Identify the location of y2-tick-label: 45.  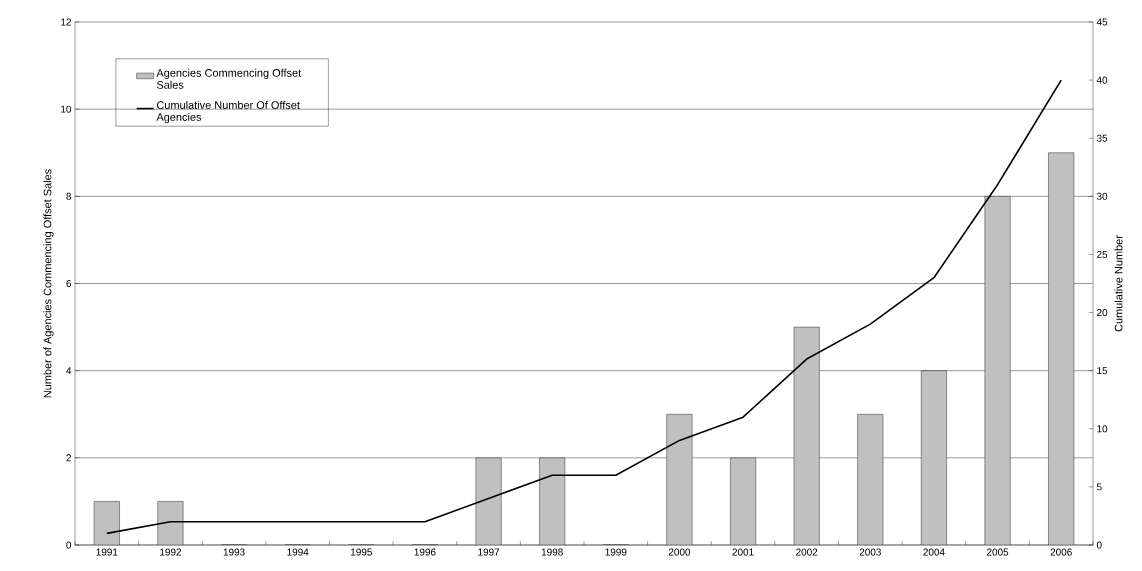
(1102, 22).